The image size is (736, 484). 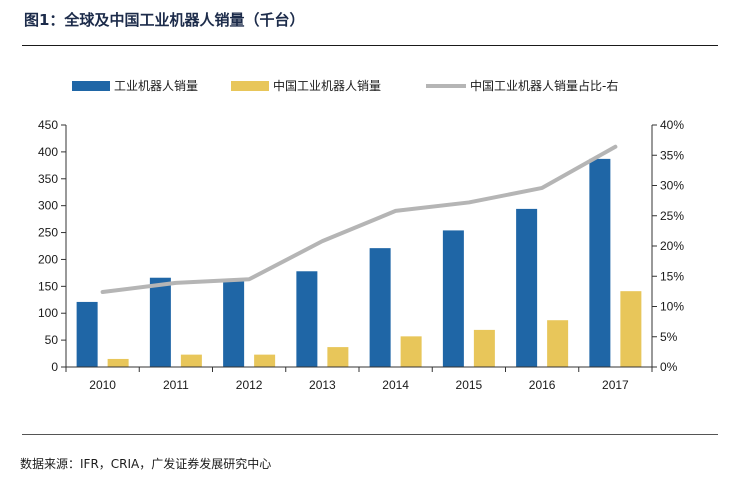 What do you see at coordinates (672, 246) in the screenshot?
I see `right-tick-label-4: 20%` at bounding box center [672, 246].